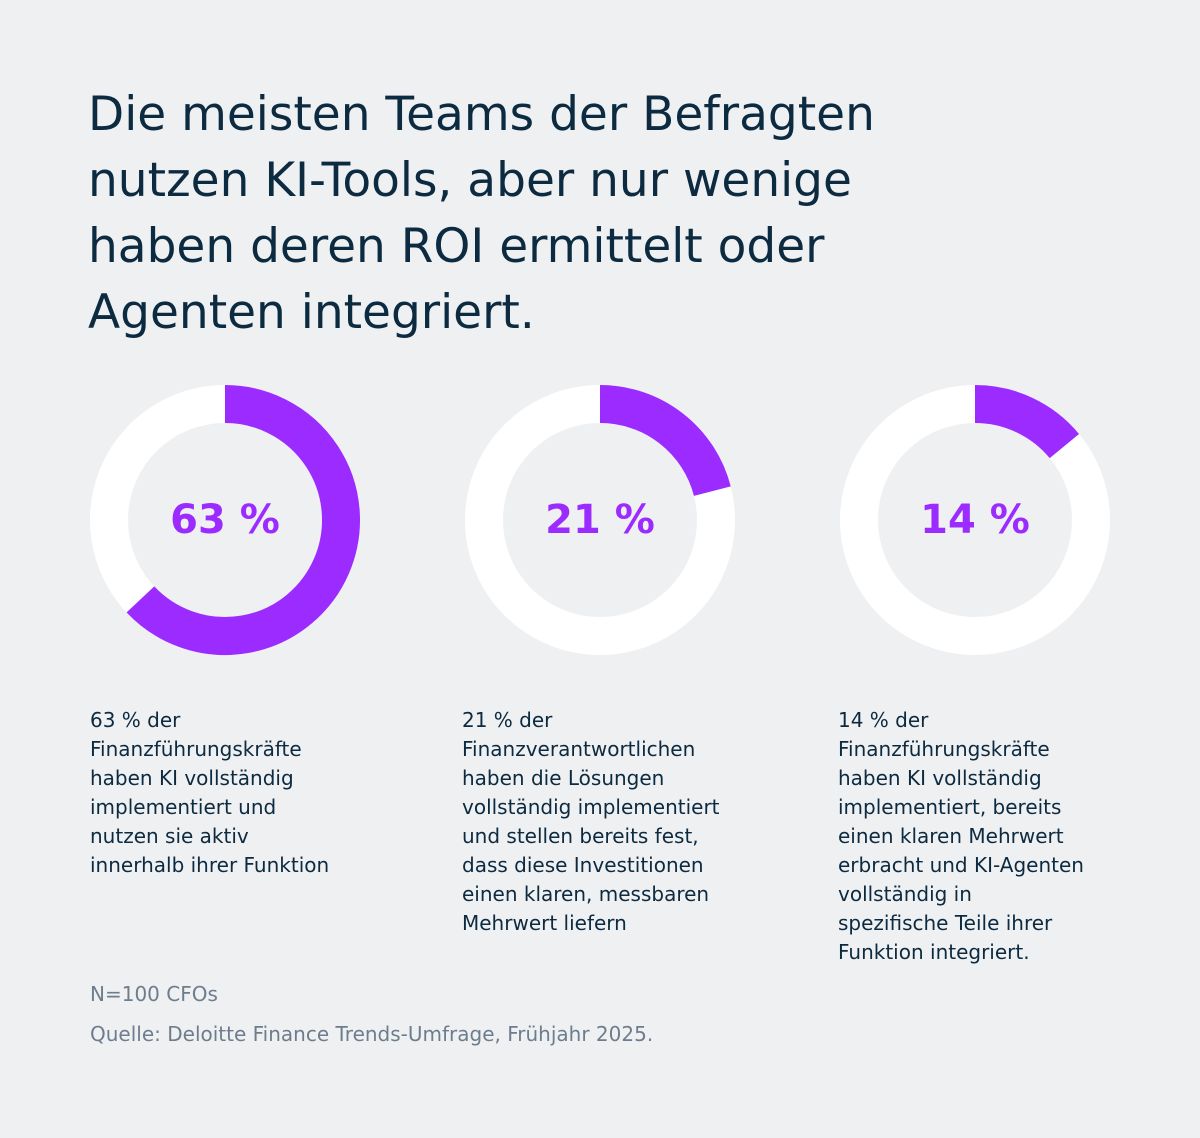  I want to click on title-line: Die meisten Teams der Befragten, so click(481, 114).